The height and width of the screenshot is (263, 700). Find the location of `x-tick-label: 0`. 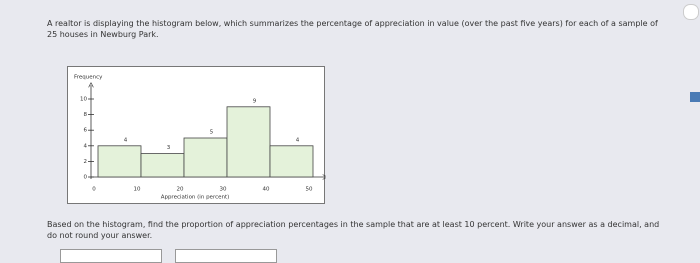

x-tick-label: 0 is located at coordinates (94, 190).